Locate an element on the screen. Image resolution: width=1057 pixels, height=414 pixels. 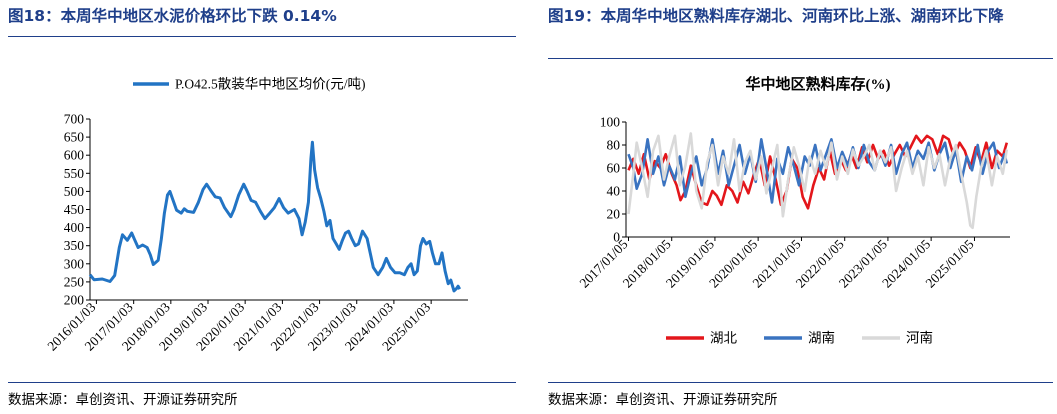
right-y-tick-label: 40 is located at coordinates (614, 191).